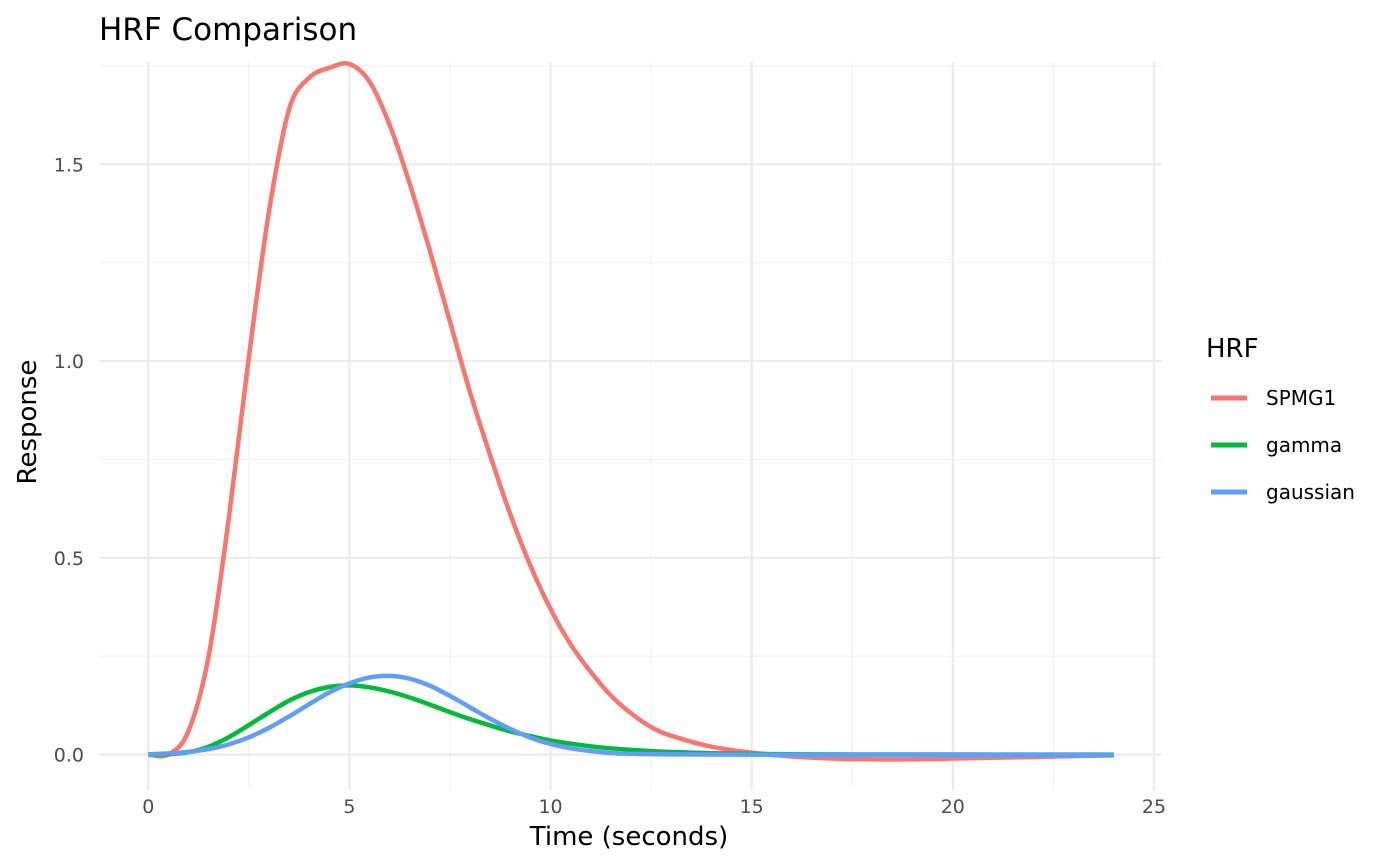 This screenshot has width=1400, height=866. What do you see at coordinates (631, 720) in the screenshot?
I see `series-line-gamma` at bounding box center [631, 720].